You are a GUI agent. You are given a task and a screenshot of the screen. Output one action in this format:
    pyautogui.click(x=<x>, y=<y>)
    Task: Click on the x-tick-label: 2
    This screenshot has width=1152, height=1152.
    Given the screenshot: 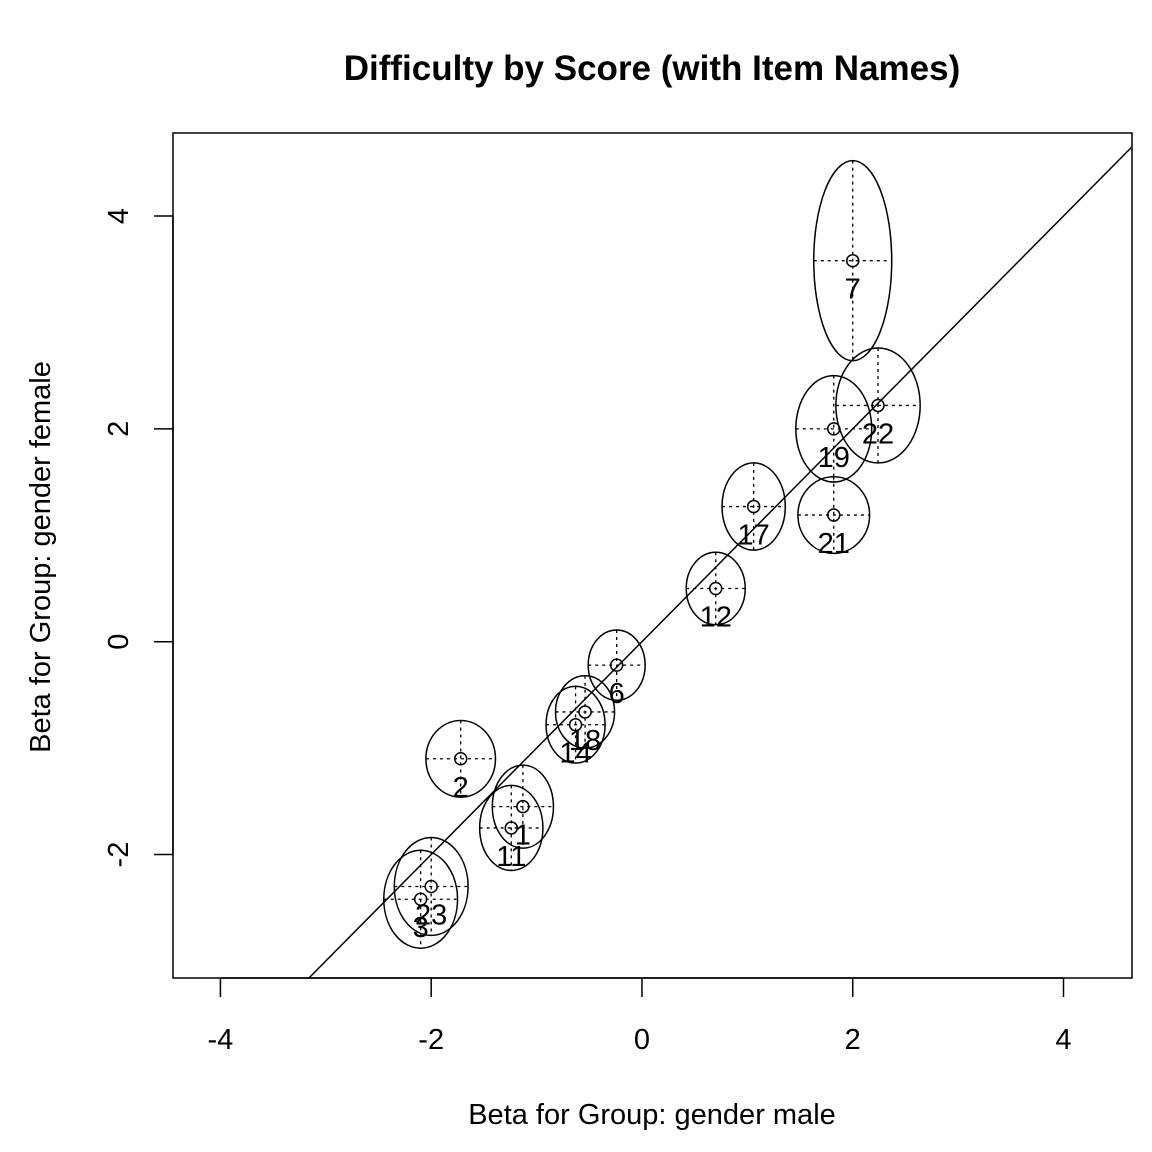 What is the action you would take?
    pyautogui.click(x=853, y=1040)
    